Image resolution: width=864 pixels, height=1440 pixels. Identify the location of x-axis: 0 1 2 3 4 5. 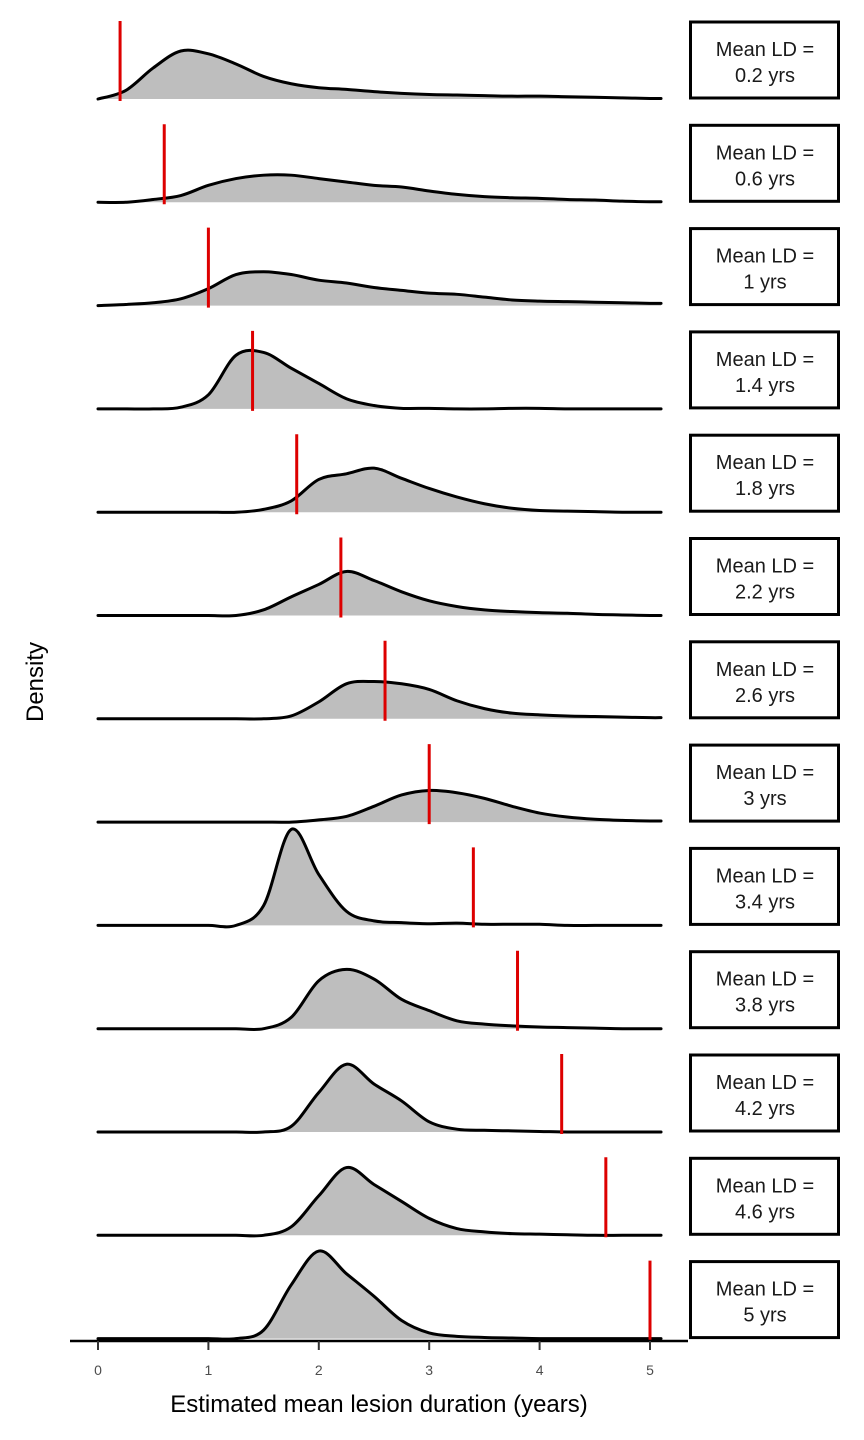
(379, 1358).